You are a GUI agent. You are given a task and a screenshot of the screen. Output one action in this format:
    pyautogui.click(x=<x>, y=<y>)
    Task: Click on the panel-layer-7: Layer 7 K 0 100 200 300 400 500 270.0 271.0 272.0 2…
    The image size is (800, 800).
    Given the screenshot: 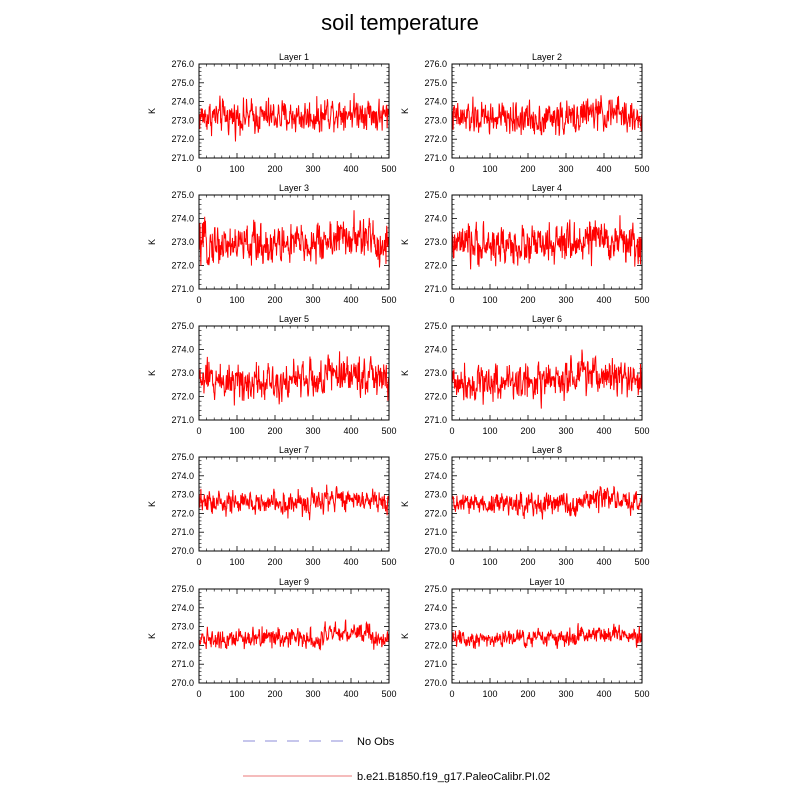 What is the action you would take?
    pyautogui.click(x=272, y=506)
    